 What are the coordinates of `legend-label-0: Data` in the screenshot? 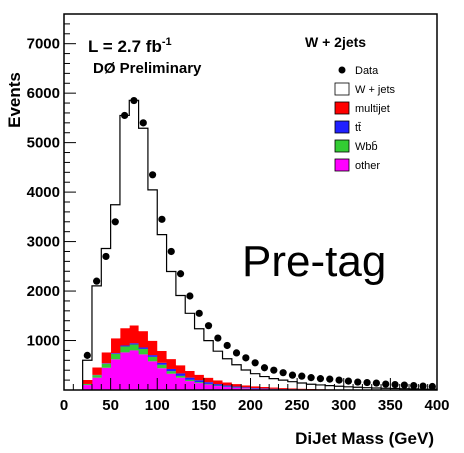 It's located at (367, 71).